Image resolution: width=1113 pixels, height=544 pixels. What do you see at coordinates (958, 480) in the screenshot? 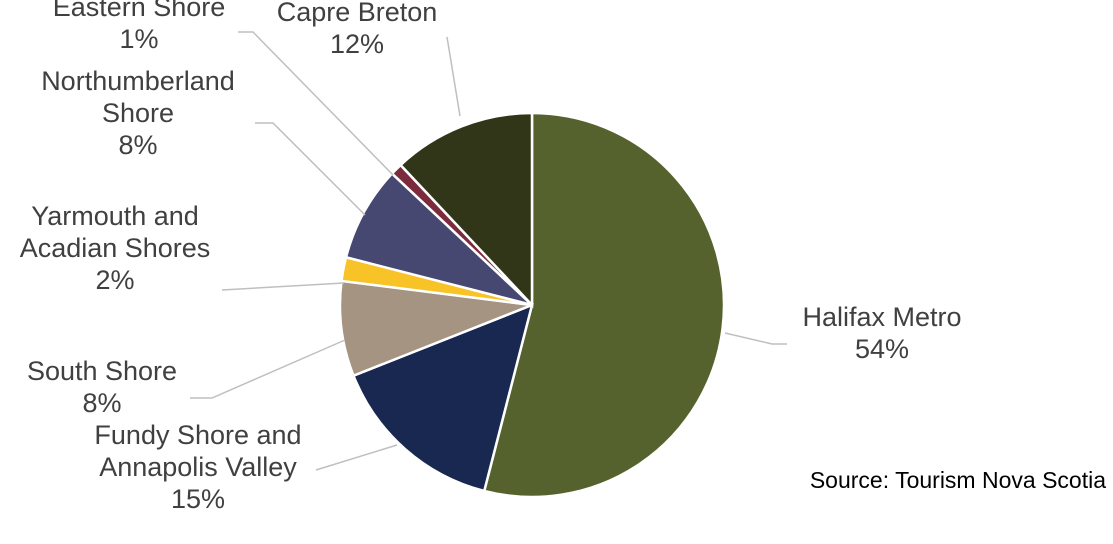
I see `source-note: Source: Tourism Nova Scotia` at bounding box center [958, 480].